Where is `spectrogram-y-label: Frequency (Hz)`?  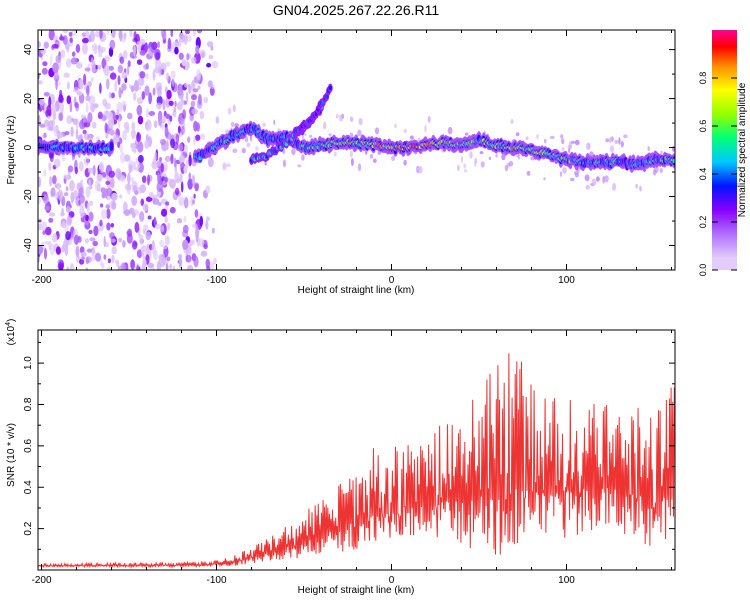
spectrogram-y-label: Frequency (Hz) is located at coordinates (11, 150).